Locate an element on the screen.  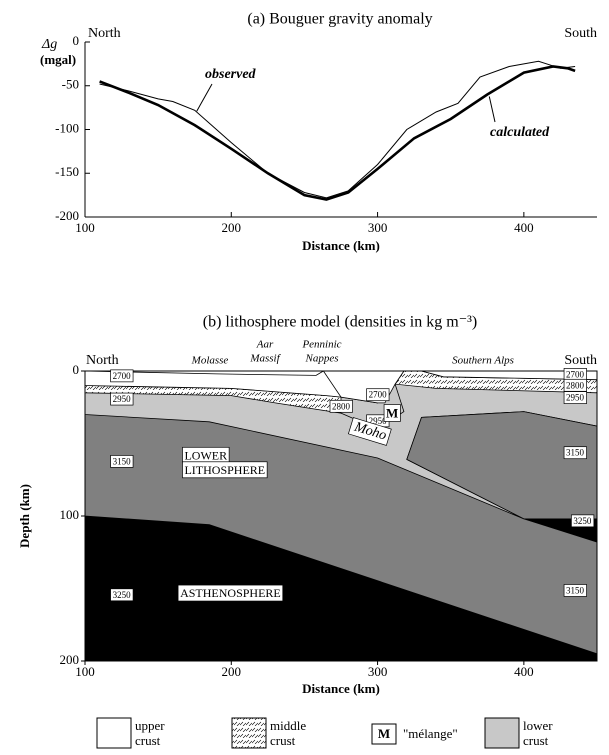
series-annotation: observed is located at coordinates (231, 74).